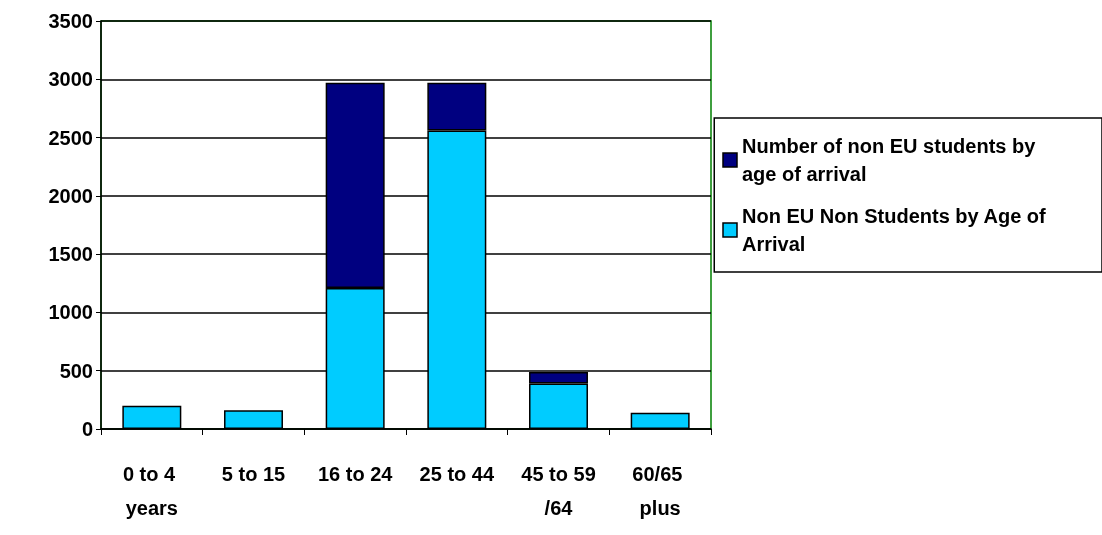 The width and height of the screenshot is (1102, 535). What do you see at coordinates (660, 491) in the screenshot?
I see `x-tick-label: 60/65 plus` at bounding box center [660, 491].